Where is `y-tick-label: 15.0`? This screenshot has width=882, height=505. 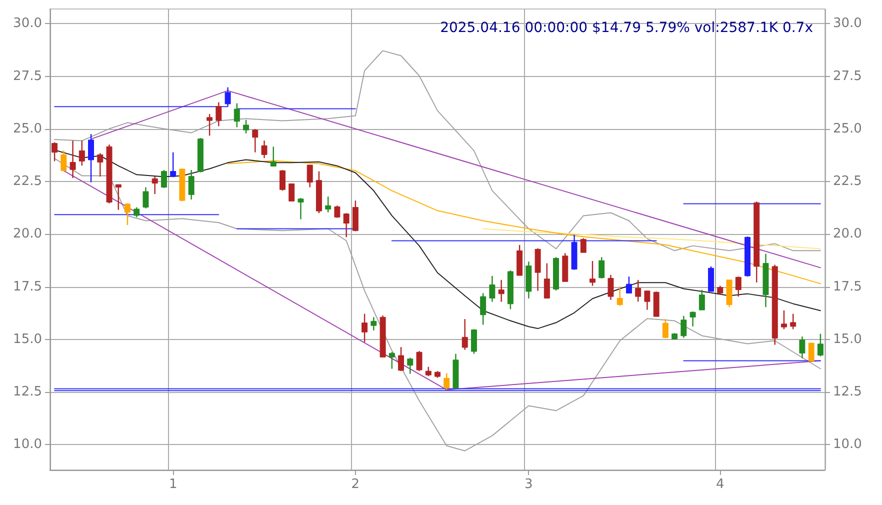
y-tick-label: 15.0 is located at coordinates (27, 339).